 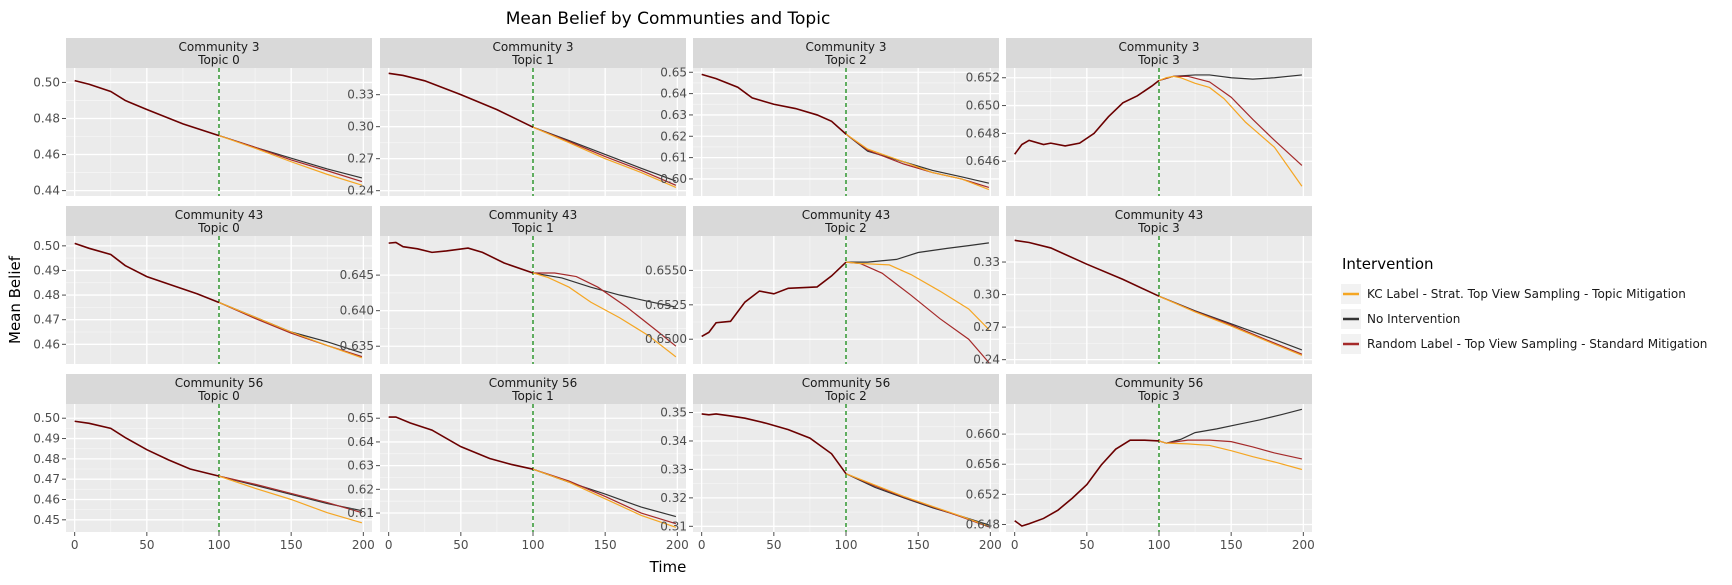 I want to click on y-tick-label: 0.660, so click(x=983, y=434).